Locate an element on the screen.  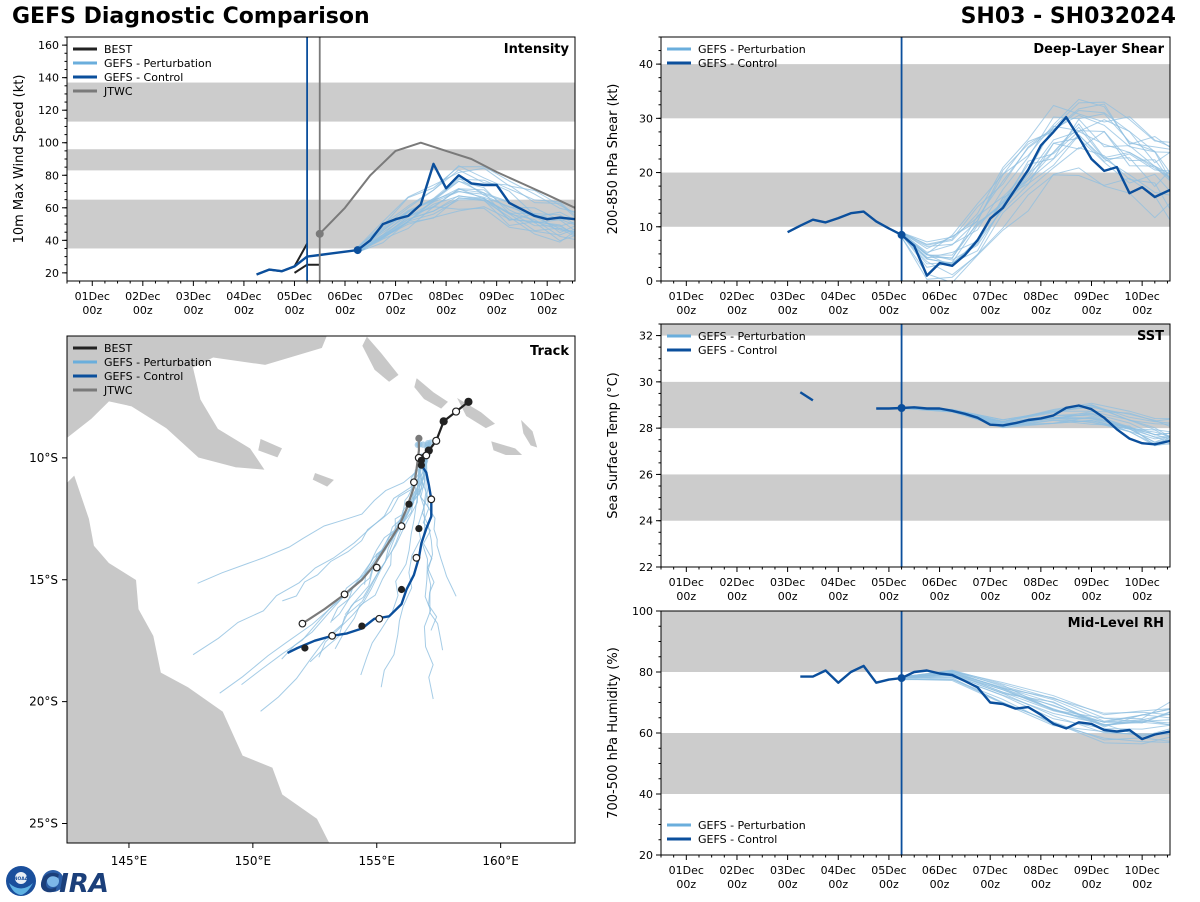
track-ytick-label: 10°S is located at coordinates (43, 458).